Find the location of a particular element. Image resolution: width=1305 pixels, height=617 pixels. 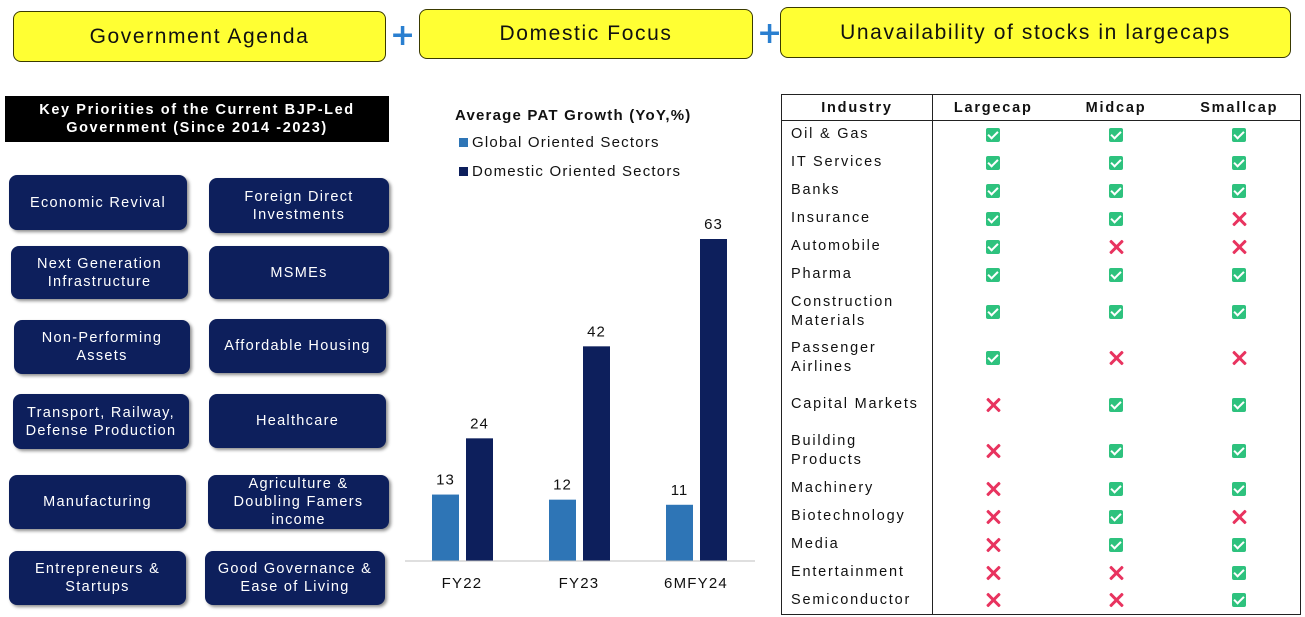

data-label: 24 is located at coordinates (479, 423).